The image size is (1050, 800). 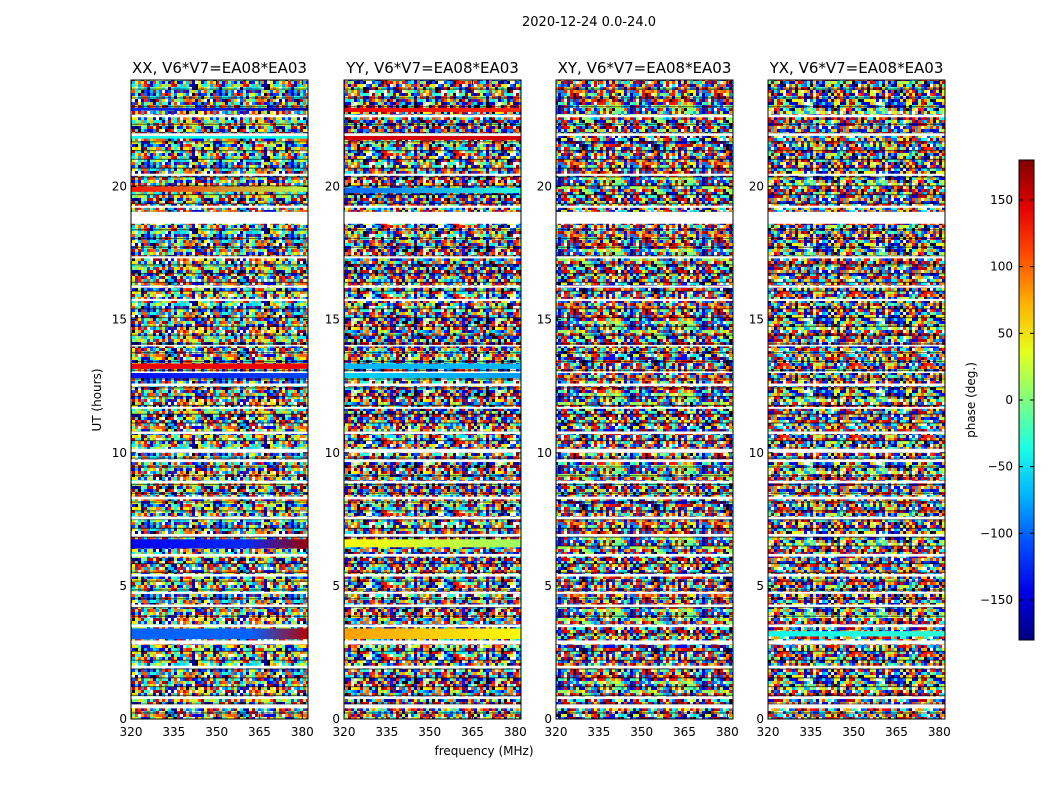 I want to click on colorbar-tick-label: 0, so click(x=1009, y=400).